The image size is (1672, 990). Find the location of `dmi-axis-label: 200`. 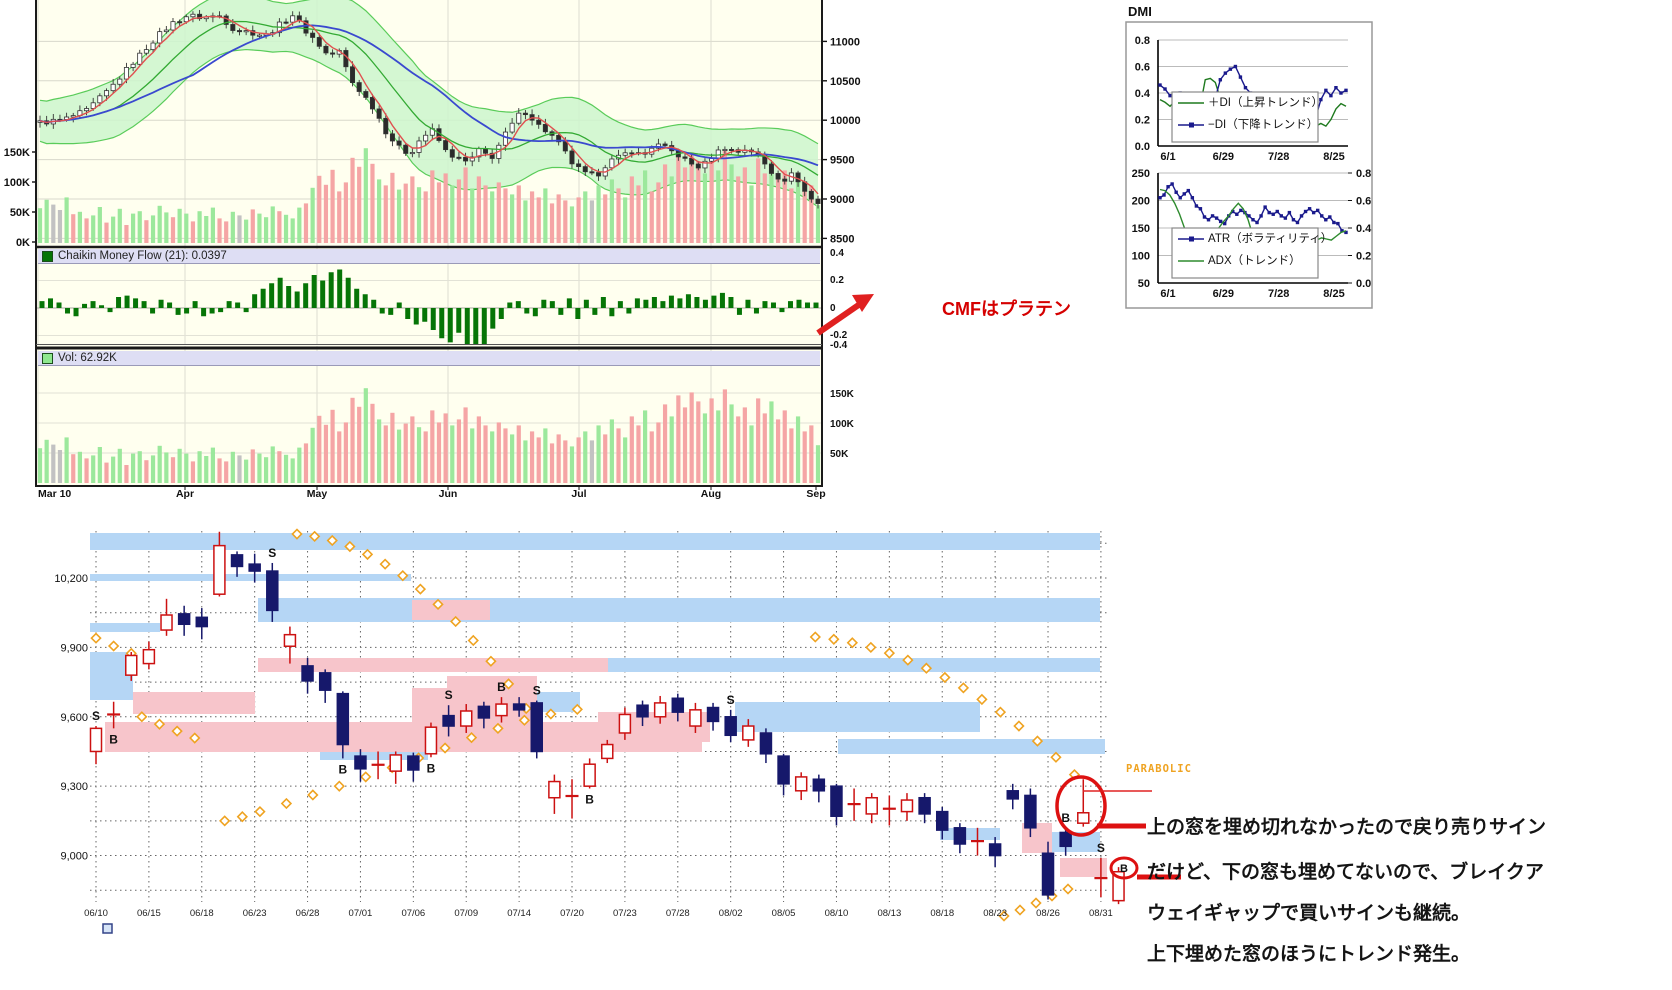

dmi-axis-label: 200 is located at coordinates (1141, 202).